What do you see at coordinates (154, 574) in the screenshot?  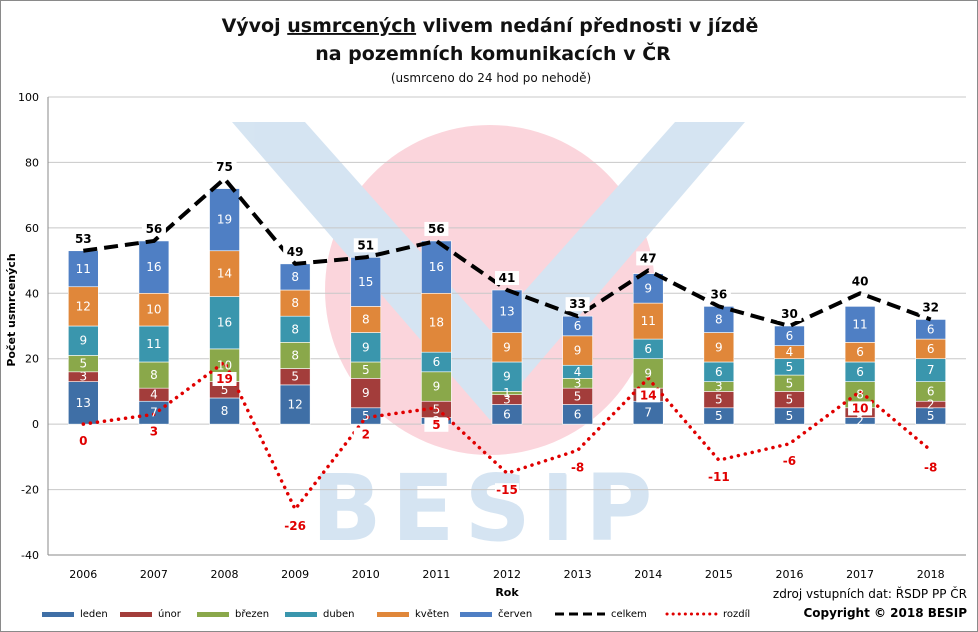 I see `x-tick-label: 2007` at bounding box center [154, 574].